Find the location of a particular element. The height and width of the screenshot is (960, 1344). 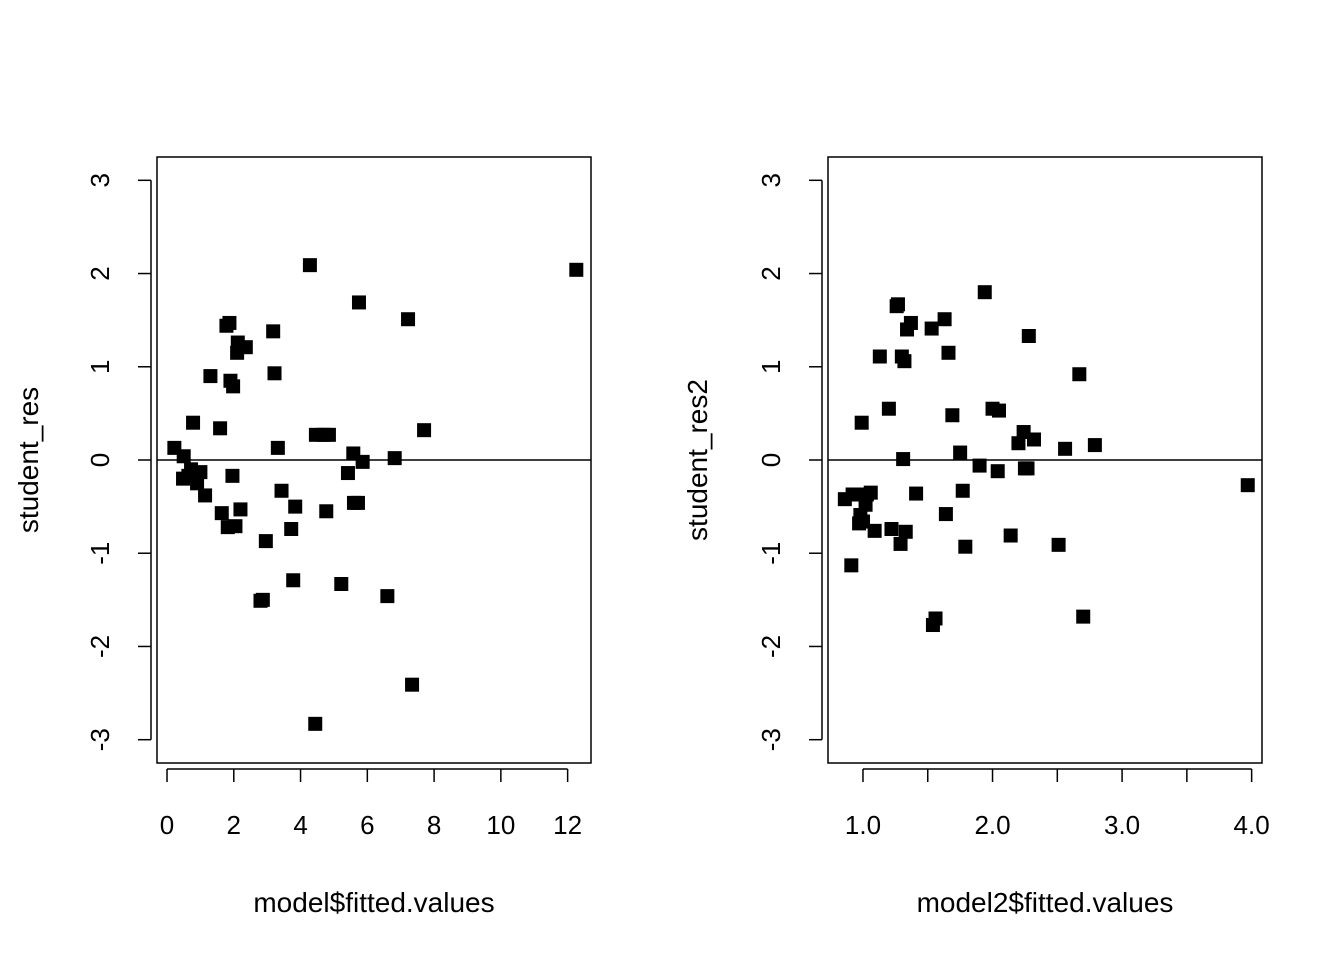

x-tick-label: 0 is located at coordinates (167, 825).